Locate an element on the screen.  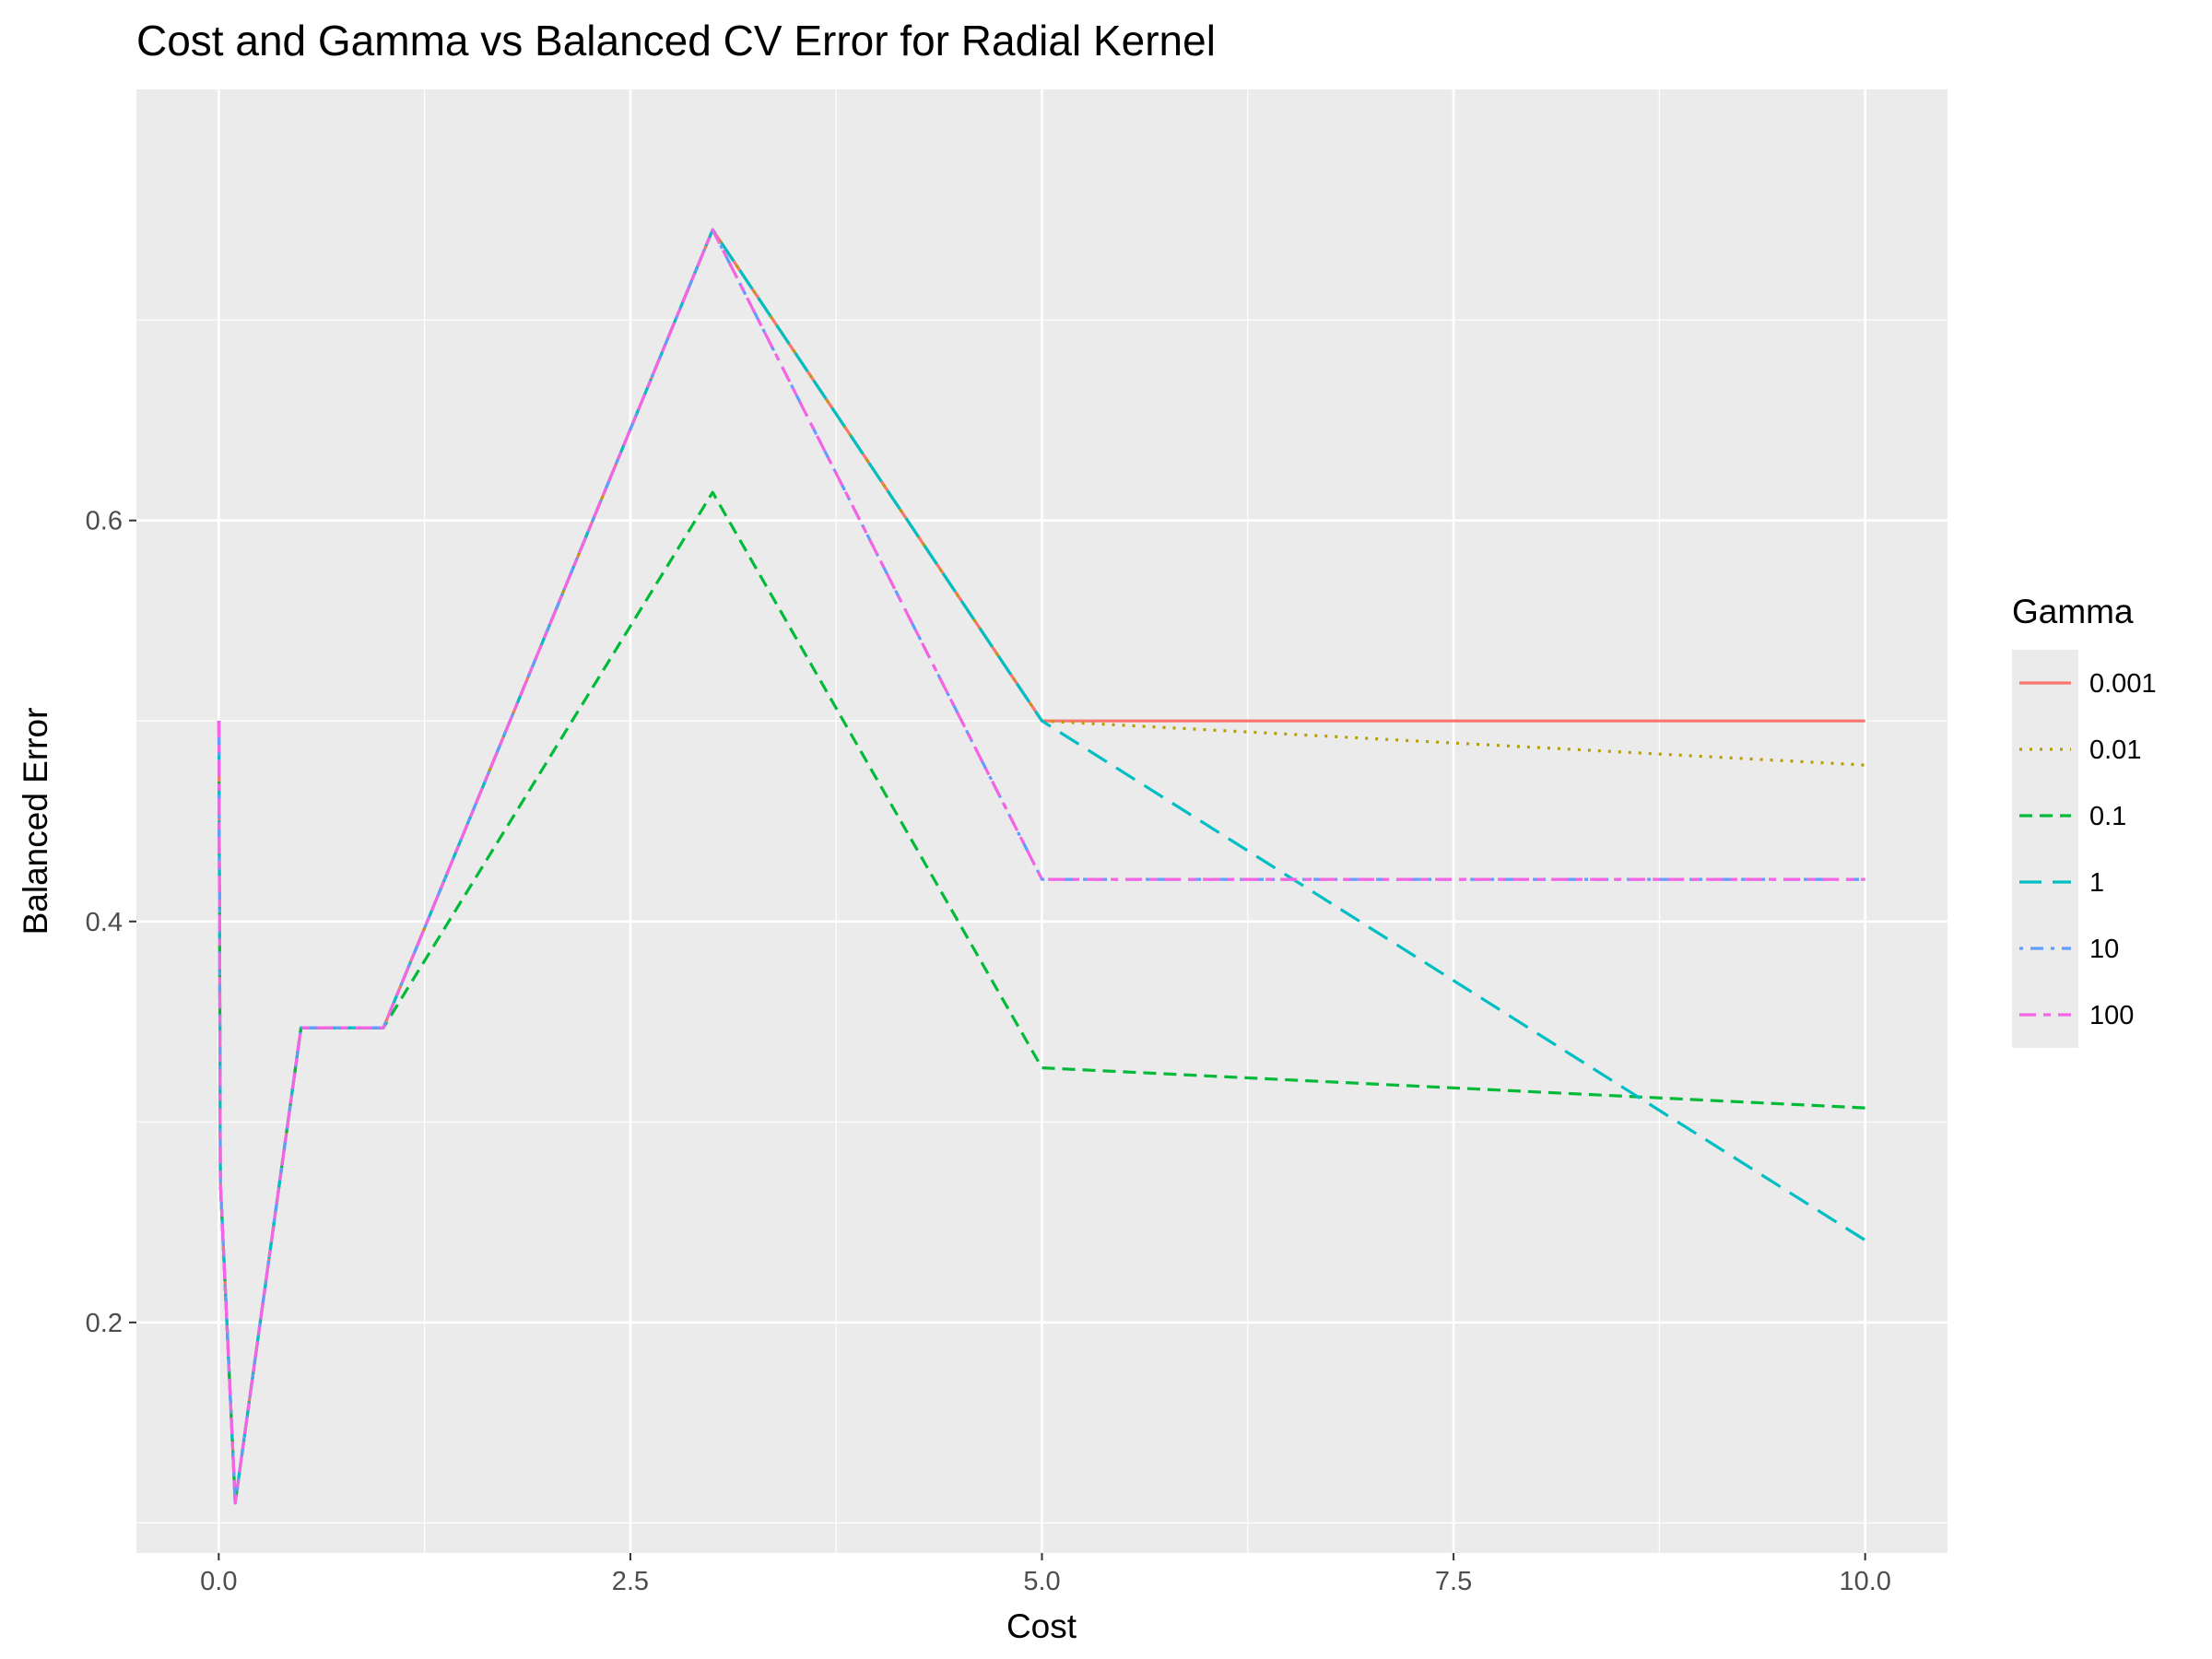
legend-key-background is located at coordinates (2045, 849).